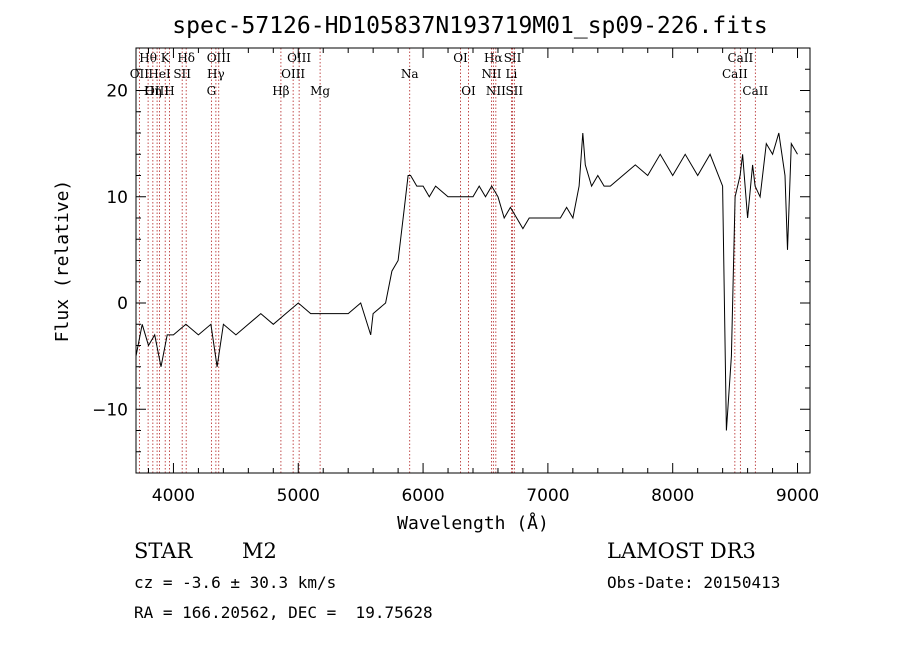 The image size is (900, 649). What do you see at coordinates (122, 304) in the screenshot?
I see `y-tick-label: 0` at bounding box center [122, 304].